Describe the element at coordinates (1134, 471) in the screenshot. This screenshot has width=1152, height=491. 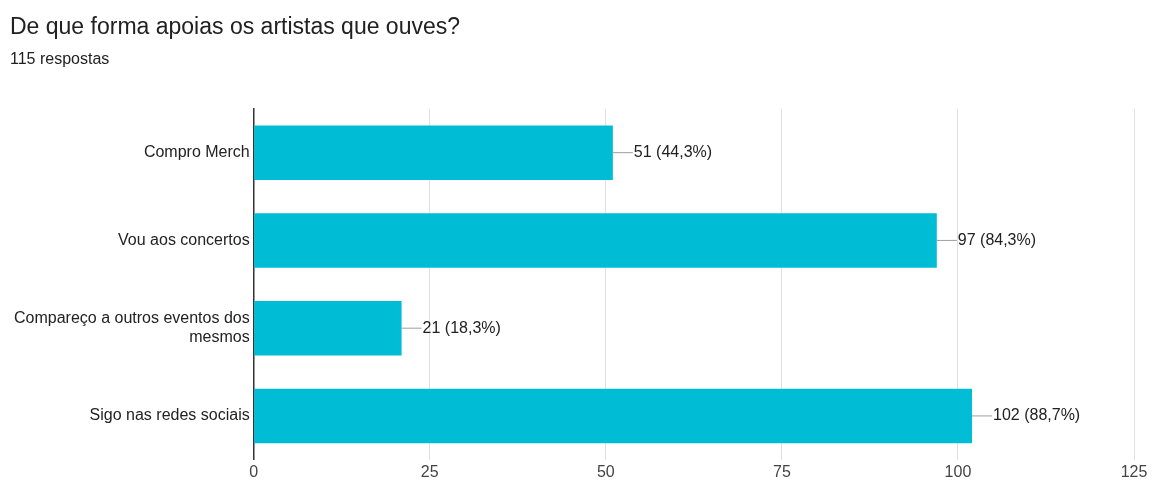
I see `x-tick-label: 125` at that location.